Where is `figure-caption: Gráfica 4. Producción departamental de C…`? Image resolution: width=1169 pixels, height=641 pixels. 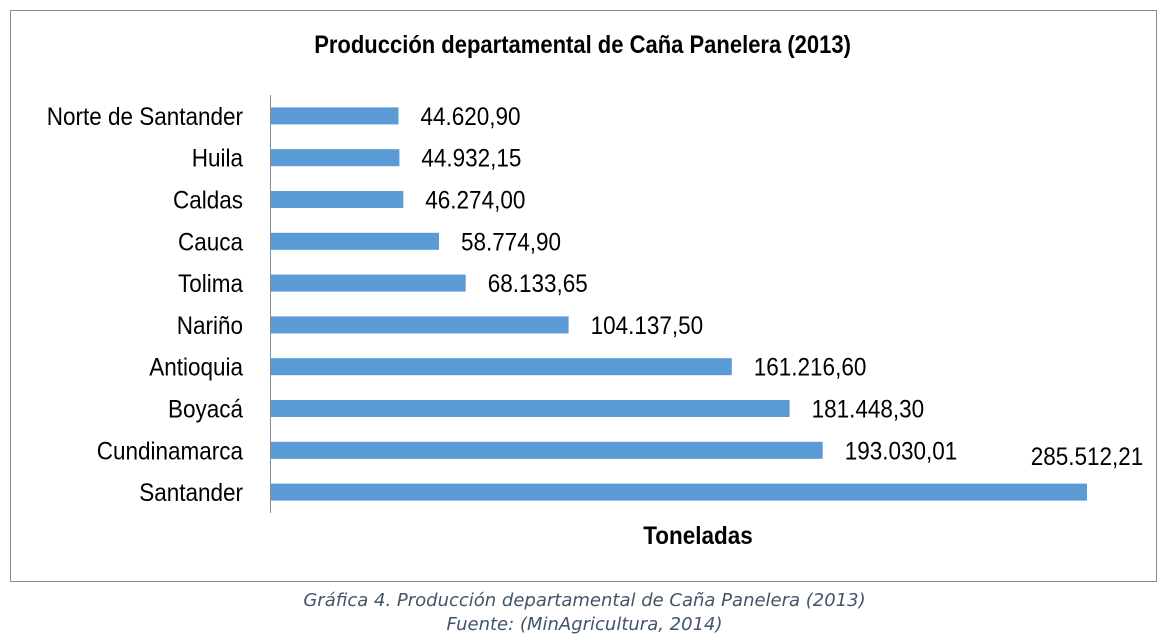 figure-caption: Gráfica 4. Producción departamental de C… is located at coordinates (584, 600).